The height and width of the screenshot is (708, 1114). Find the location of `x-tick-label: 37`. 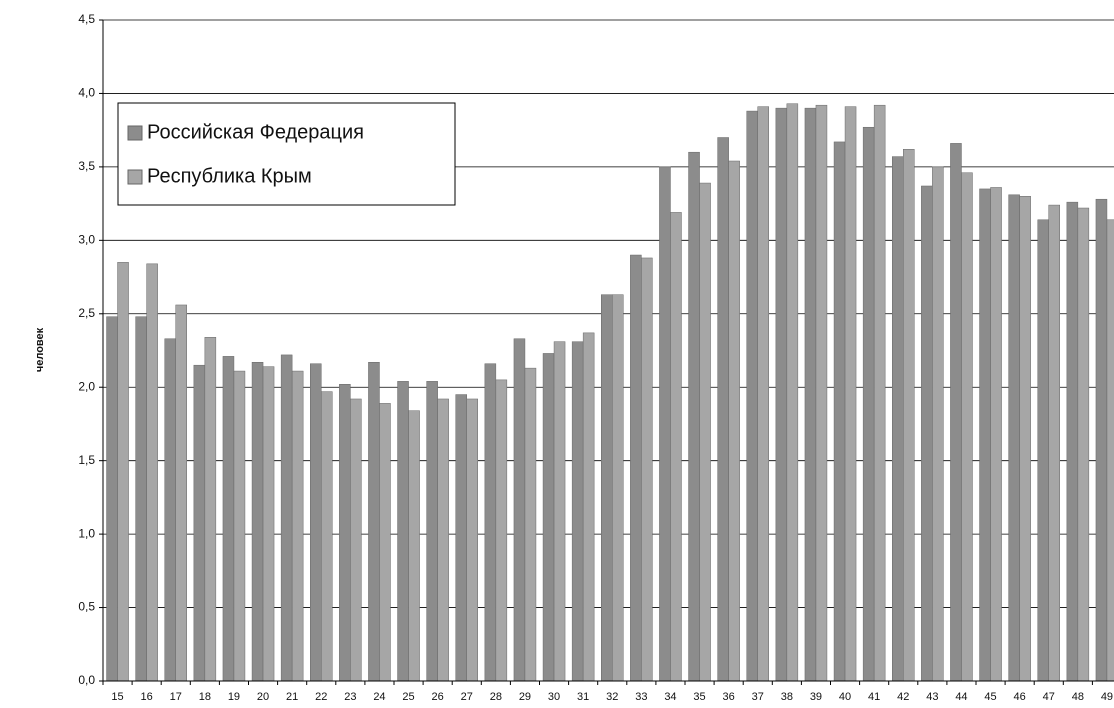

x-tick-label: 37 is located at coordinates (758, 697).